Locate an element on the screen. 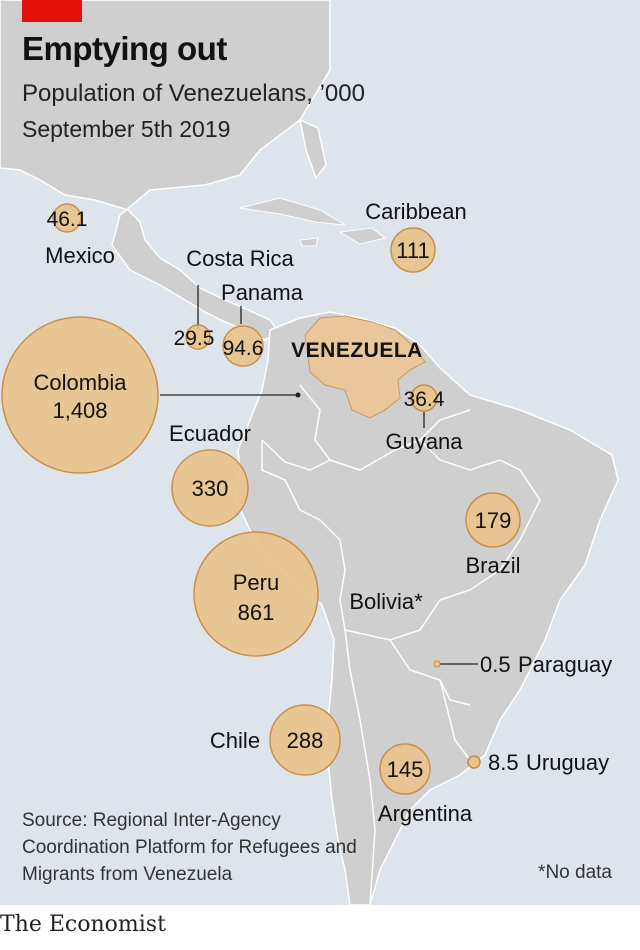  label-uruguay-value: 8.5 is located at coordinates (503, 762).